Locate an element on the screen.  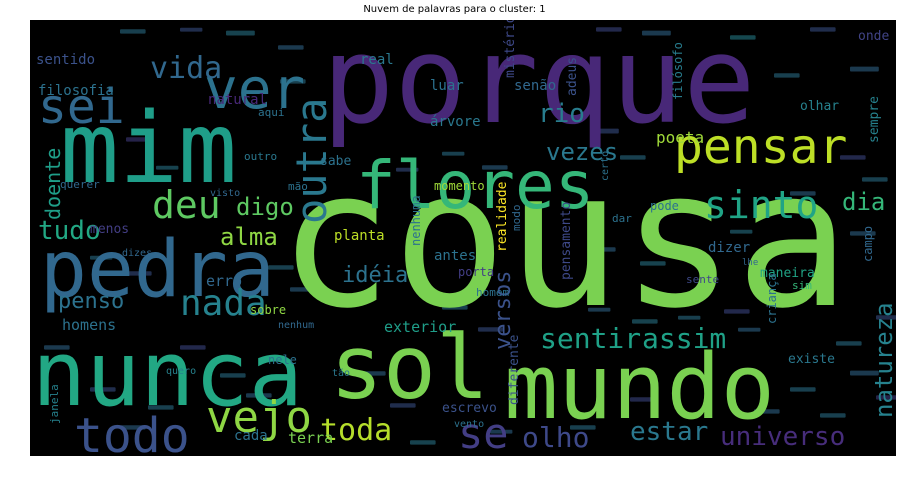
word-realidade: realidade is located at coordinates (502, 216).